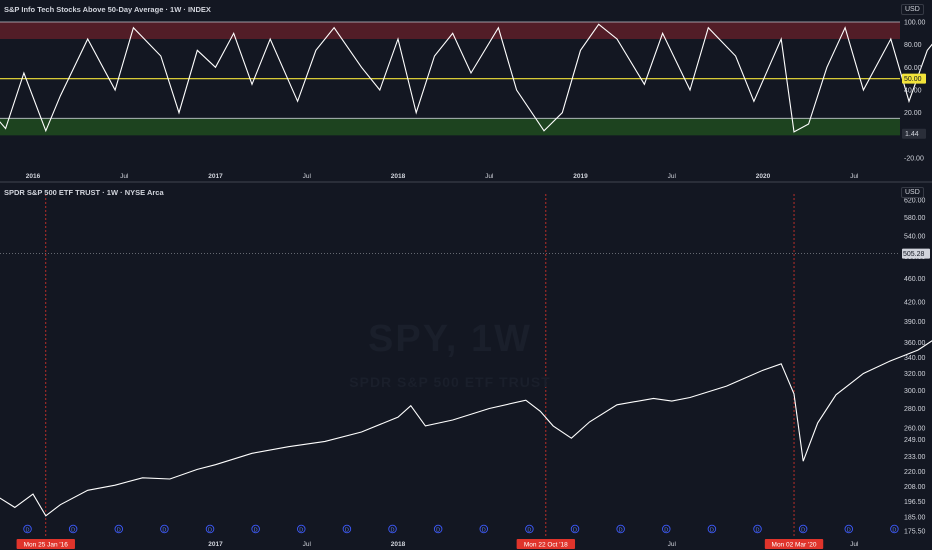 The image size is (932, 550). Describe the element at coordinates (912, 192) in the screenshot. I see `bottom-currency-badge: USD` at that location.